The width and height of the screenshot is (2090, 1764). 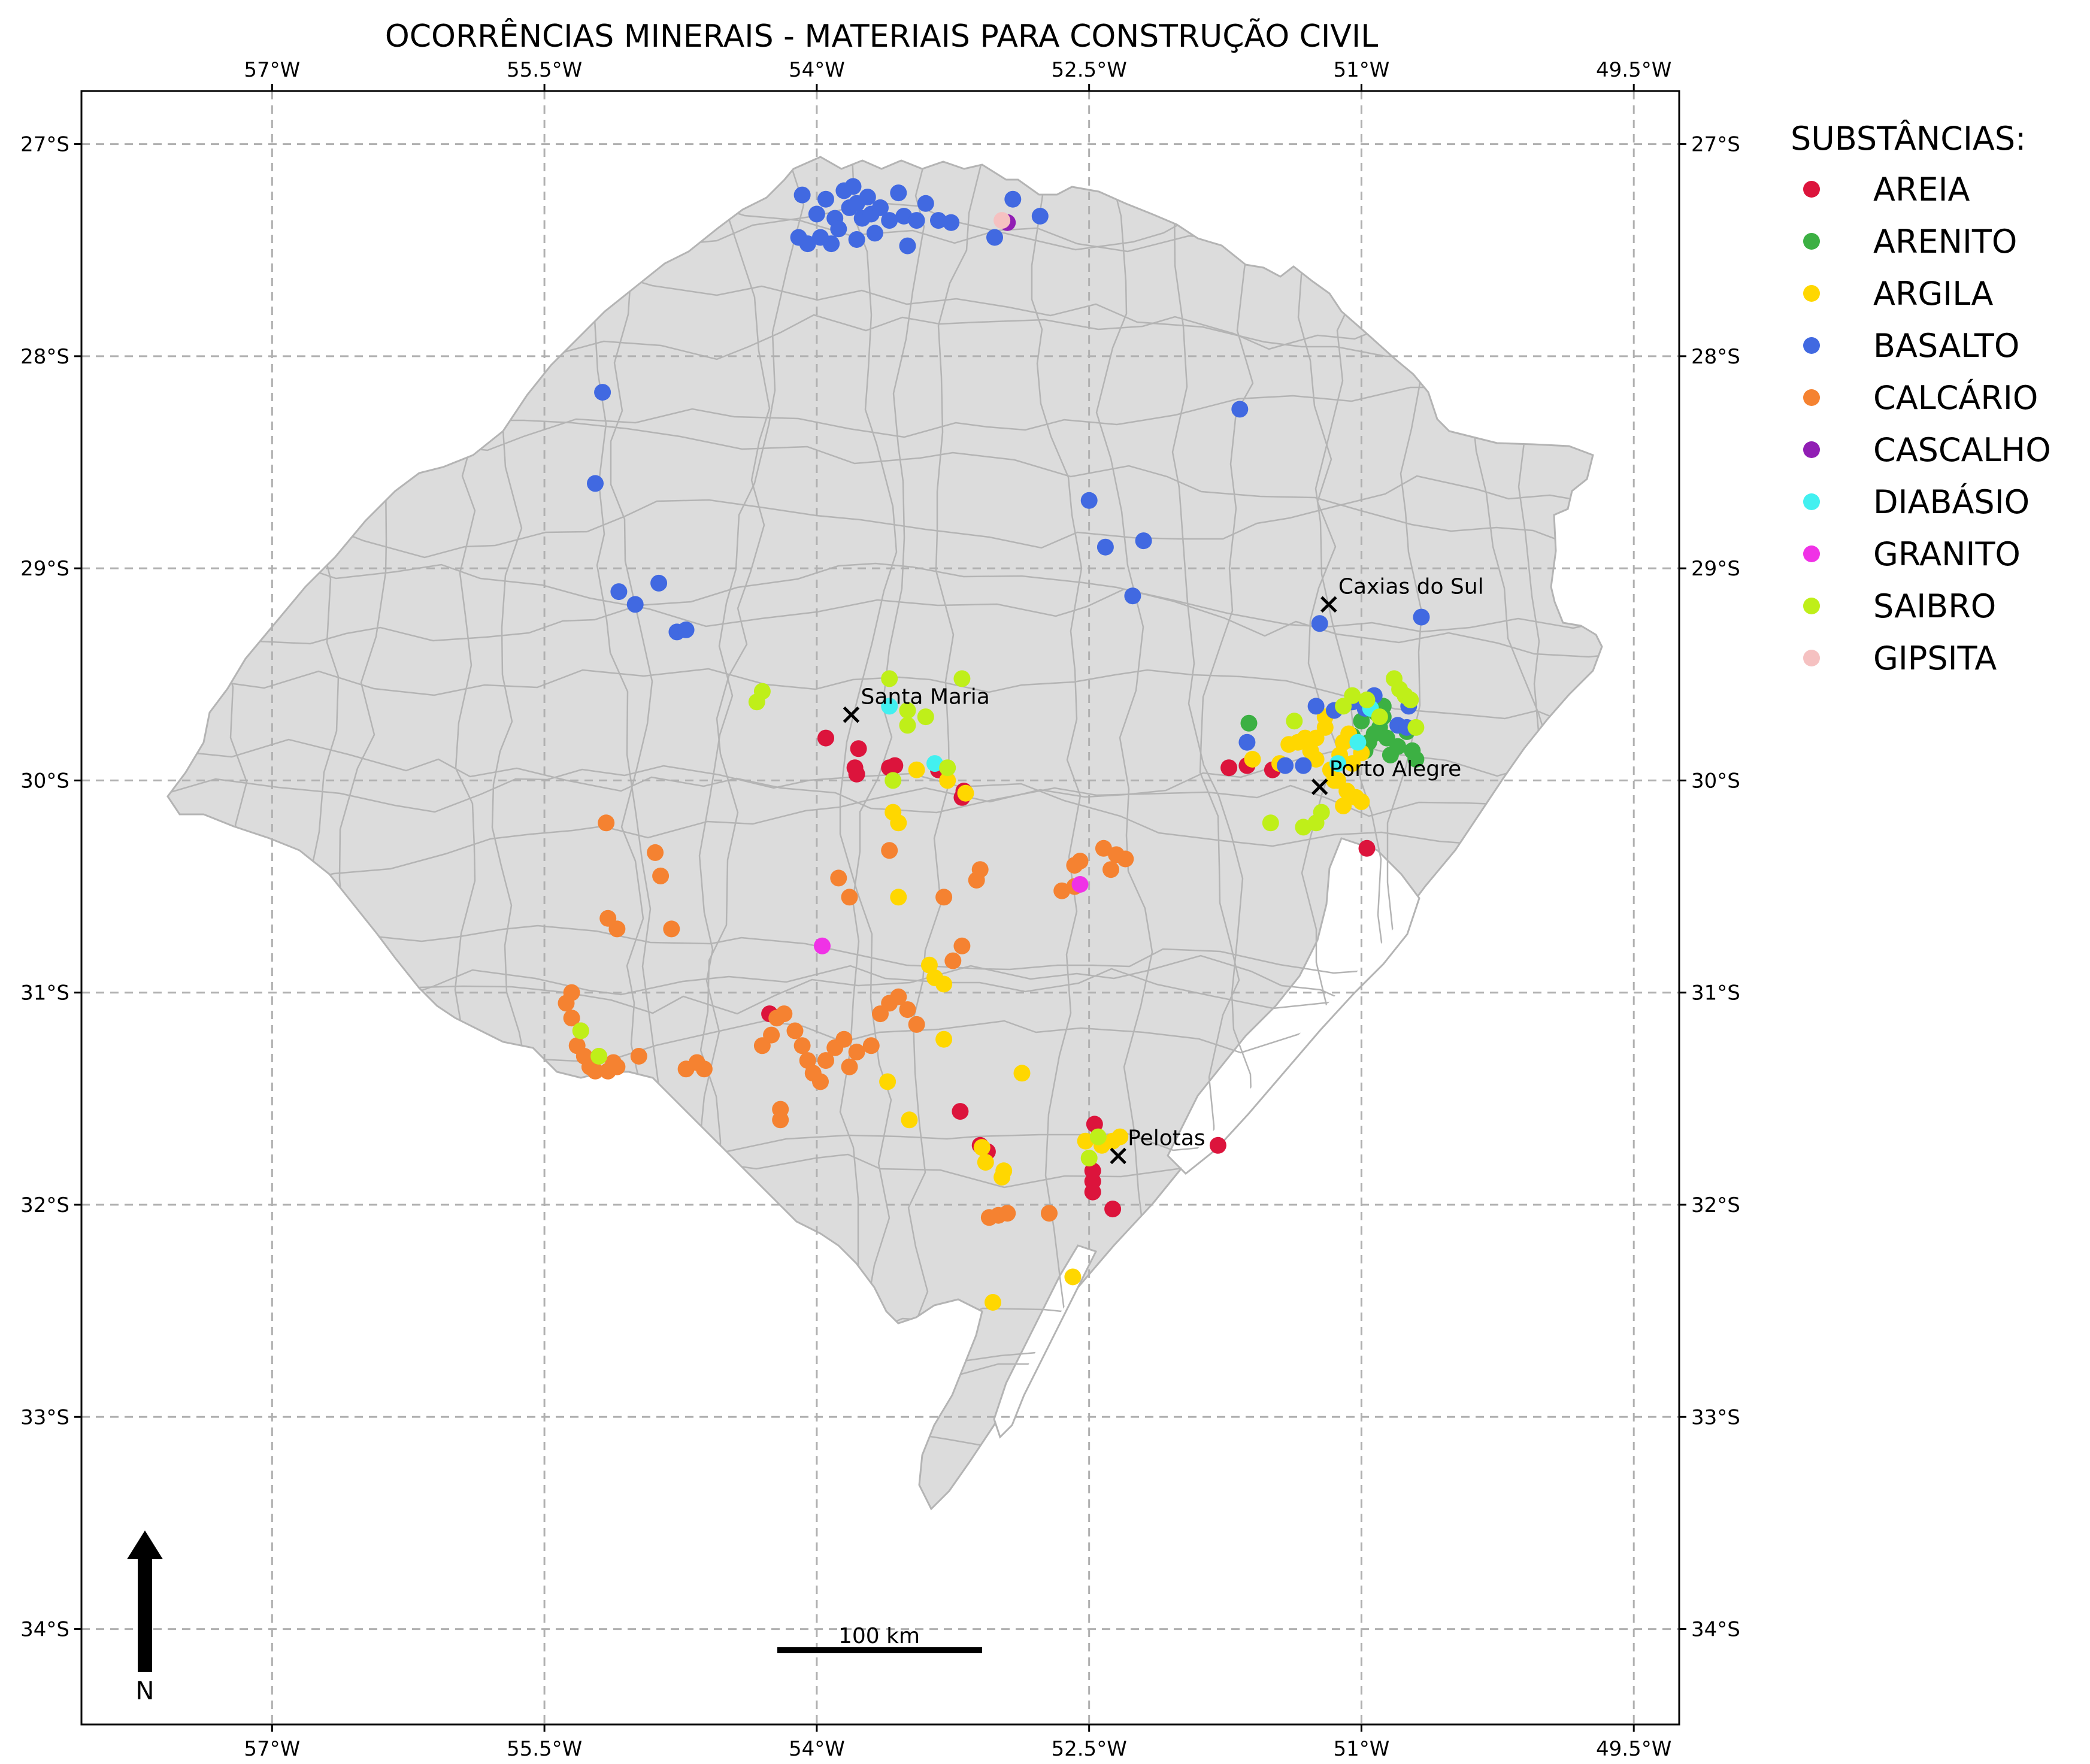 I want to click on legend-title: SUBSTÂNCIAS:, so click(x=1908, y=138).